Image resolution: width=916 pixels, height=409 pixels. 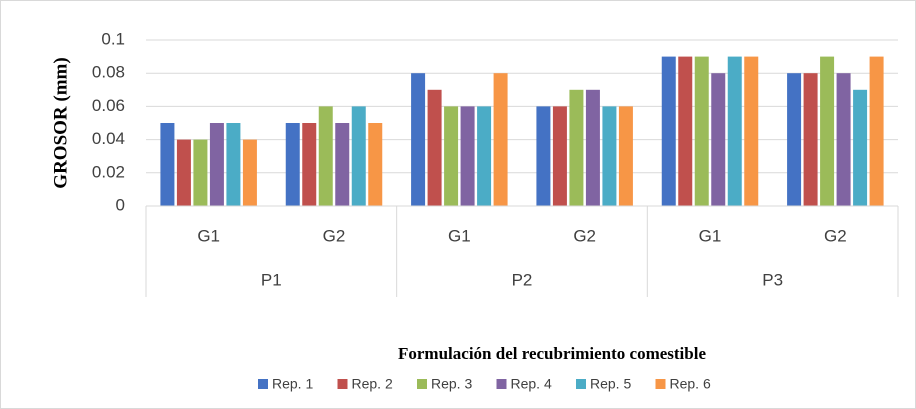 What do you see at coordinates (108, 72) in the screenshot?
I see `y-tick-label: 0.08` at bounding box center [108, 72].